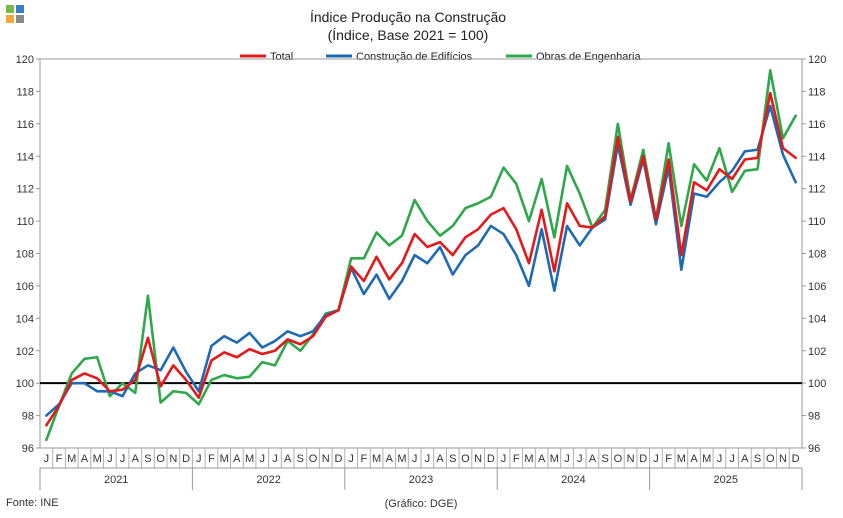 The height and width of the screenshot is (518, 843). Describe the element at coordinates (25, 157) in the screenshot. I see `y-tick-label-left: 114` at that location.